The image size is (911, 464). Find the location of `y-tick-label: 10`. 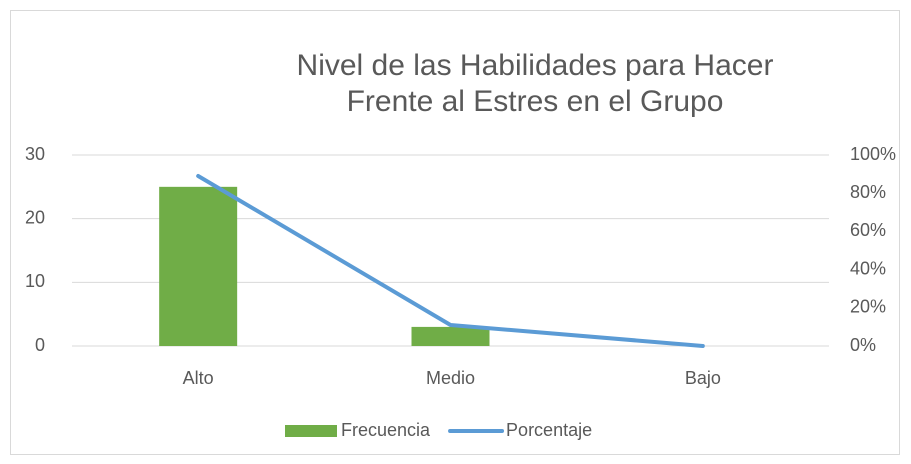

y-tick-label: 10 is located at coordinates (35, 281).